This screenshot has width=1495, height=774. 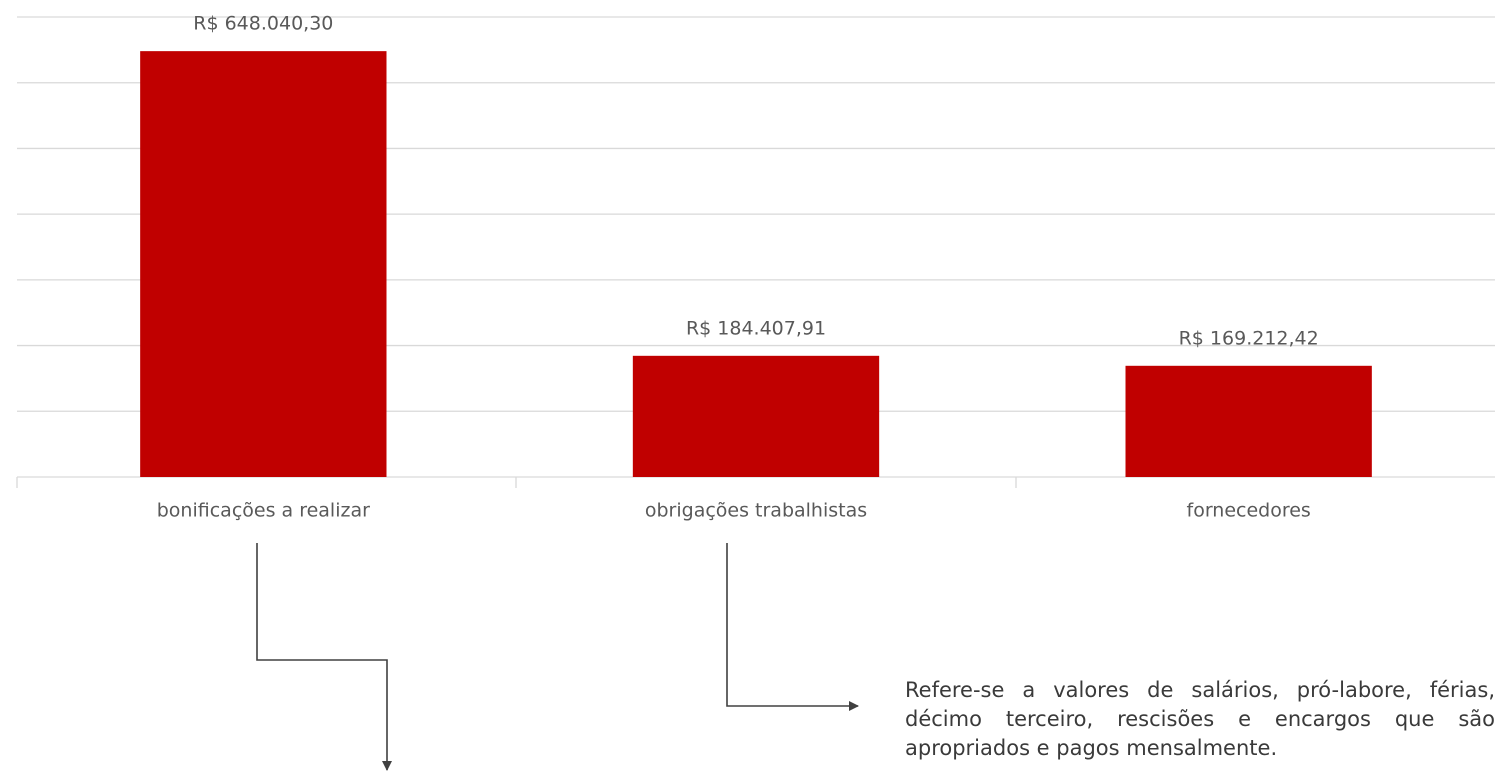 I want to click on data-label: R$ 648.040,30, so click(x=263, y=24).